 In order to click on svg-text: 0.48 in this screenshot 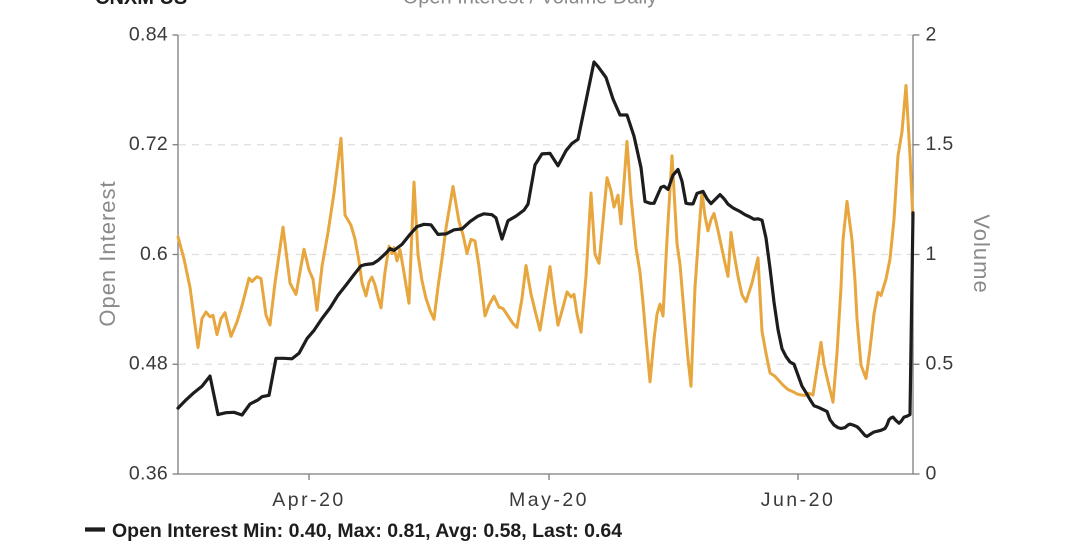, I will do `click(148, 364)`.